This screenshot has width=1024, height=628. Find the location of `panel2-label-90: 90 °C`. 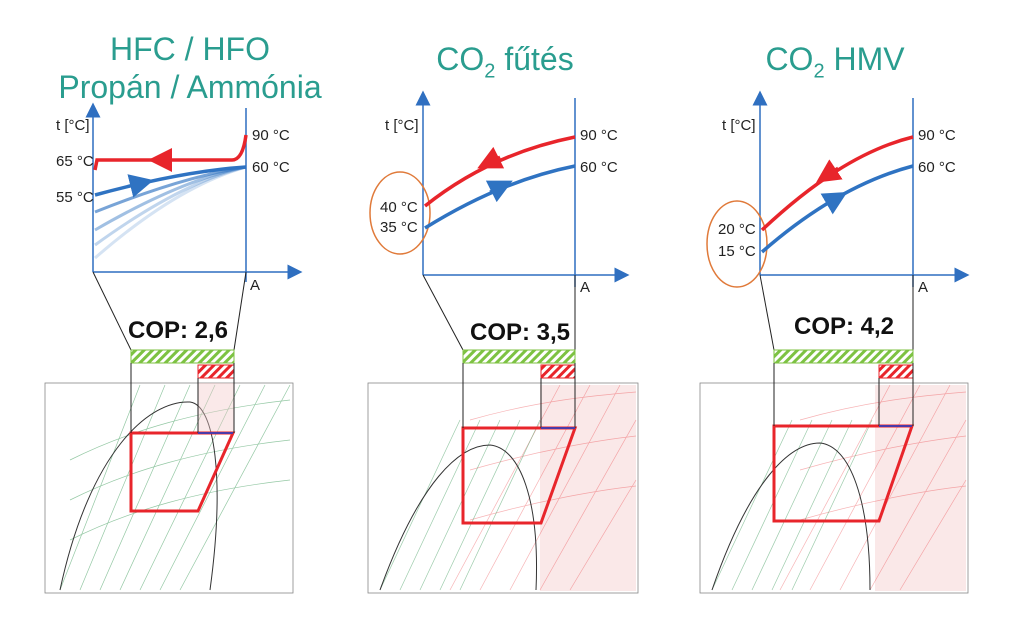

panel2-label-90: 90 °C is located at coordinates (599, 135).